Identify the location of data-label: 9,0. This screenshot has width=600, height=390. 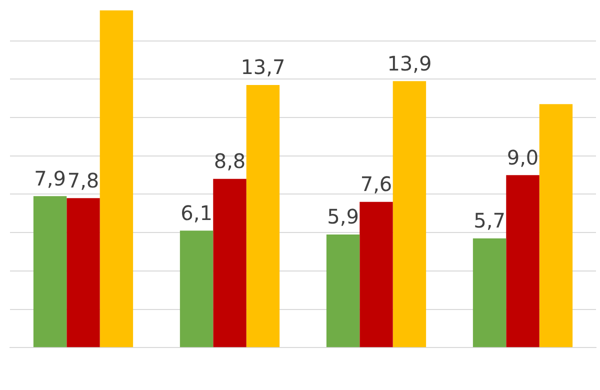
(522, 157).